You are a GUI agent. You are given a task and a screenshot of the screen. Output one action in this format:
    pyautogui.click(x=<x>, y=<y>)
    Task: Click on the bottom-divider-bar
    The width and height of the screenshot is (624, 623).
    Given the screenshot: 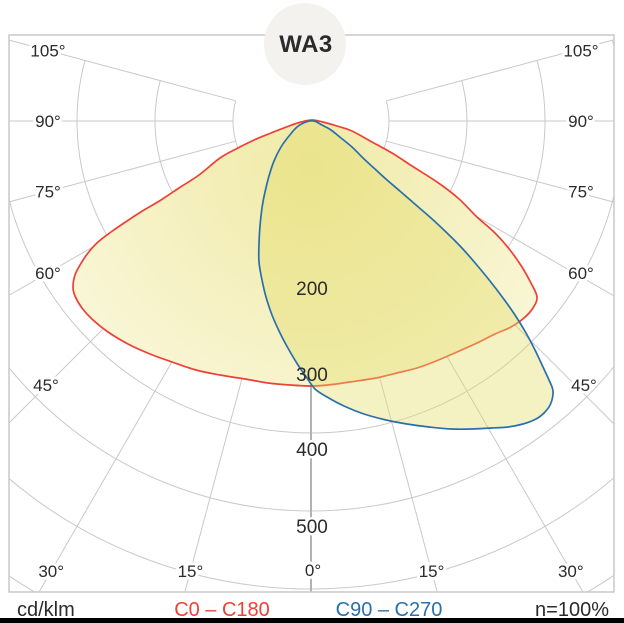 What is the action you would take?
    pyautogui.click(x=312, y=620)
    